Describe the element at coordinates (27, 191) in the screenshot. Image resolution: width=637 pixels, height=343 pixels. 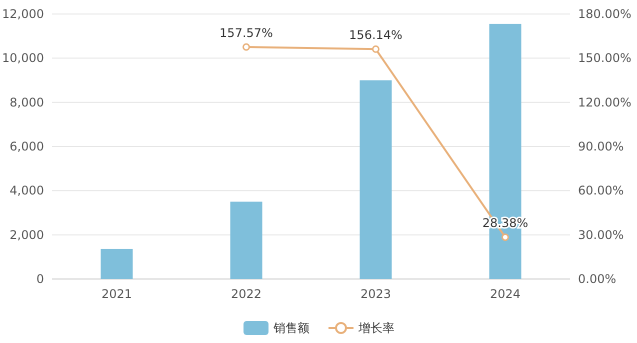
I see `y-tick-label: 4,000` at that location.